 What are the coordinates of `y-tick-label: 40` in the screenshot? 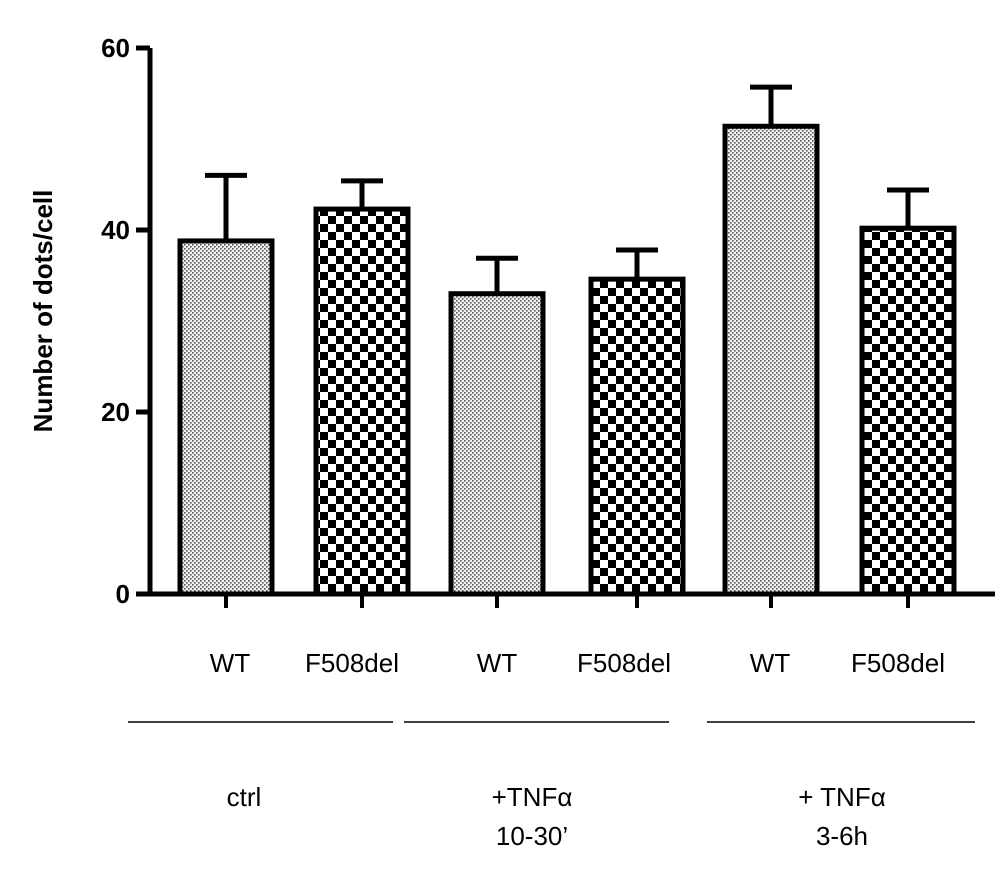 It's located at (115, 230).